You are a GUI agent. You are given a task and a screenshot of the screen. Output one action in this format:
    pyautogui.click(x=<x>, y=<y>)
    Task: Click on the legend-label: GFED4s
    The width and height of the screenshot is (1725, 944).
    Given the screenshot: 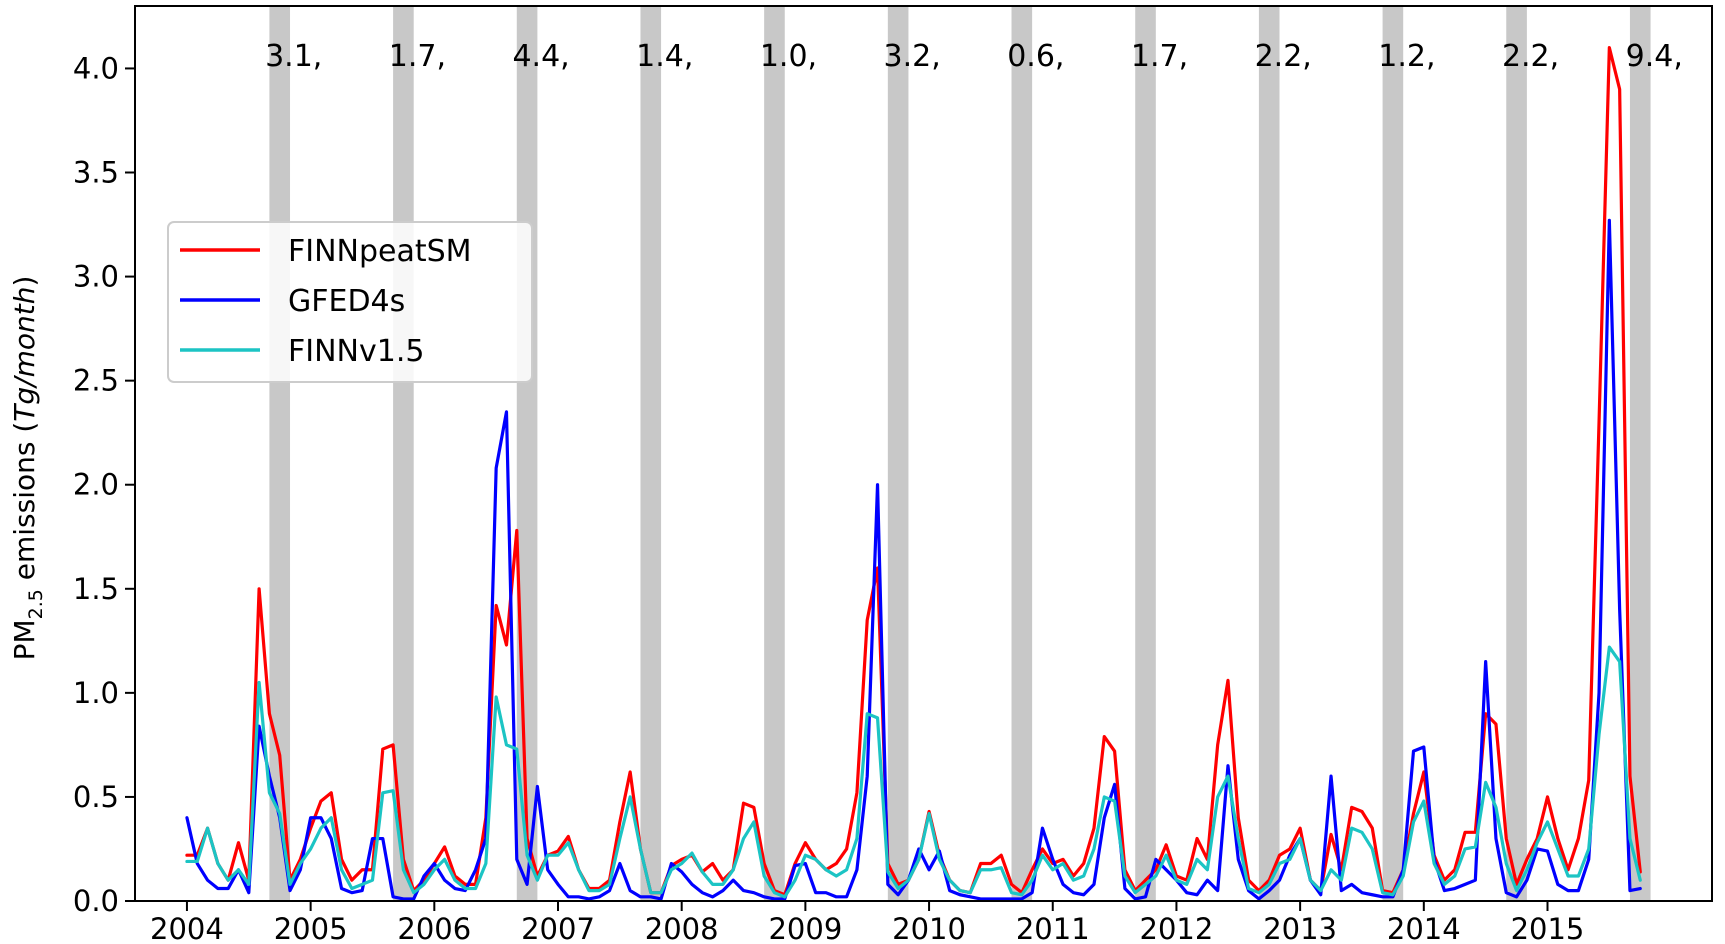 What is the action you would take?
    pyautogui.click(x=346, y=301)
    